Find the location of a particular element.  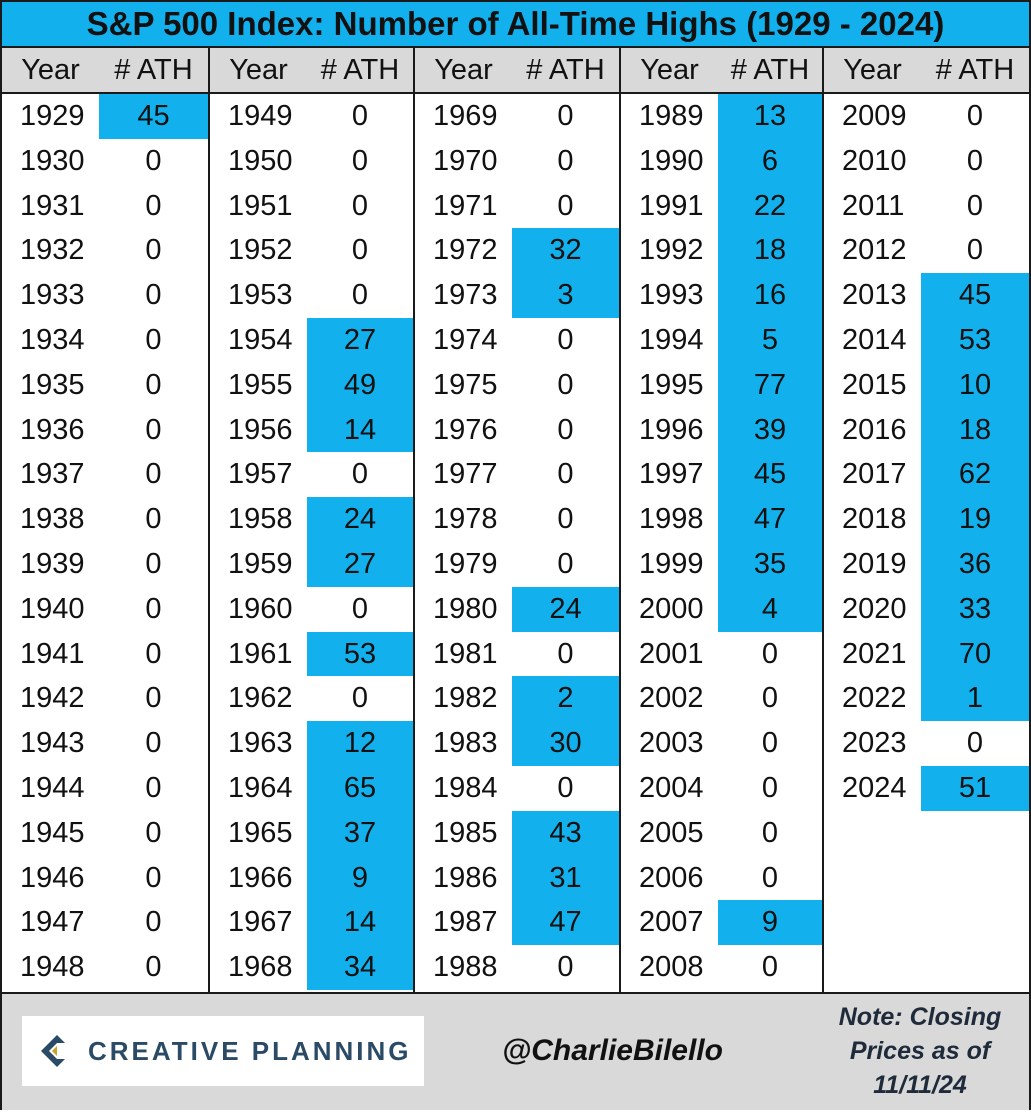

table-row: 1989 13 is located at coordinates (721, 116).